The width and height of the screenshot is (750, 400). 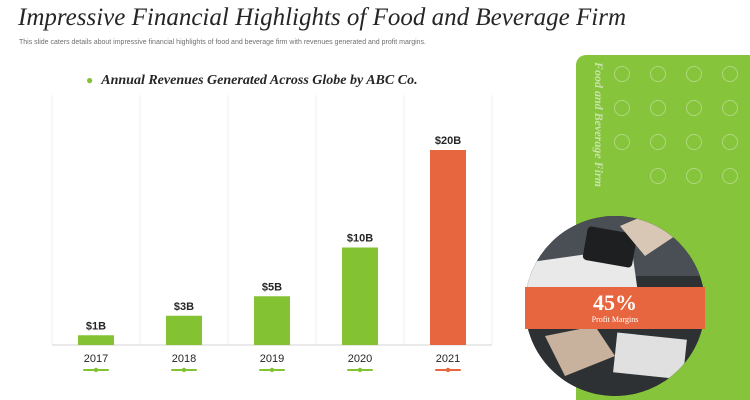 What do you see at coordinates (272, 370) in the screenshot?
I see `tick-dot-2019` at bounding box center [272, 370].